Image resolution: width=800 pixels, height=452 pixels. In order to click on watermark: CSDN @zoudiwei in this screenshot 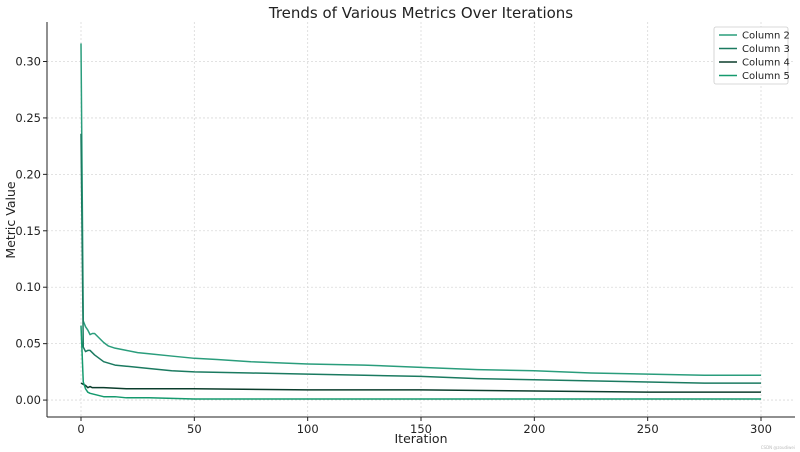, I will do `click(778, 447)`.